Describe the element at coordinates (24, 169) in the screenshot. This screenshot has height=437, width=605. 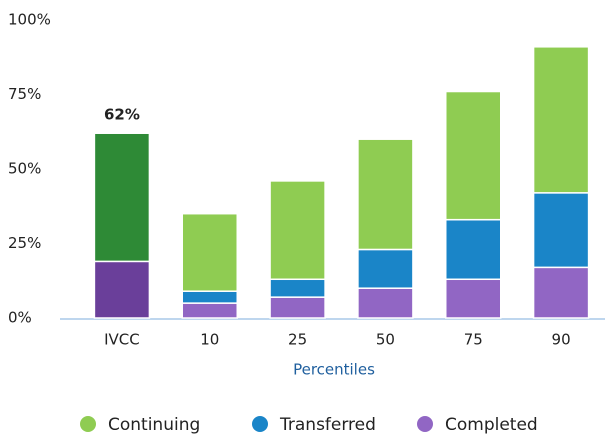
I see `y-tick-label: 50%` at that location.